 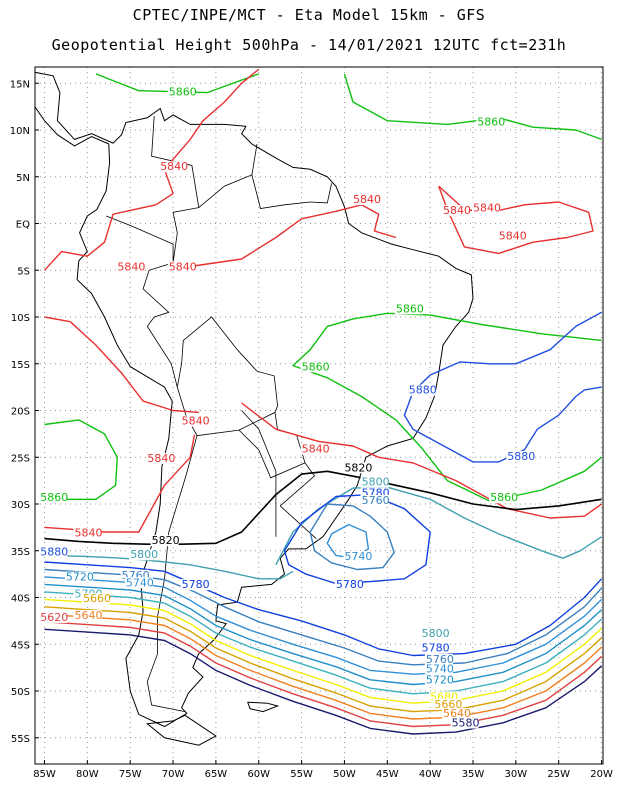 I want to click on contour-label: 5760, so click(x=440, y=659).